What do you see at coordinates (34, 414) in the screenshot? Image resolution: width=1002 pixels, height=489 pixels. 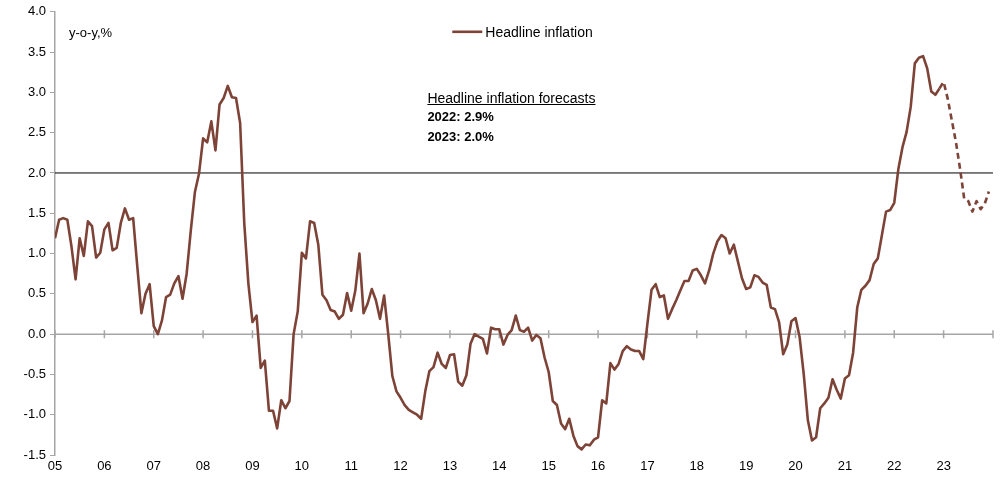 I see `y-tick-label: -1.0` at bounding box center [34, 414].